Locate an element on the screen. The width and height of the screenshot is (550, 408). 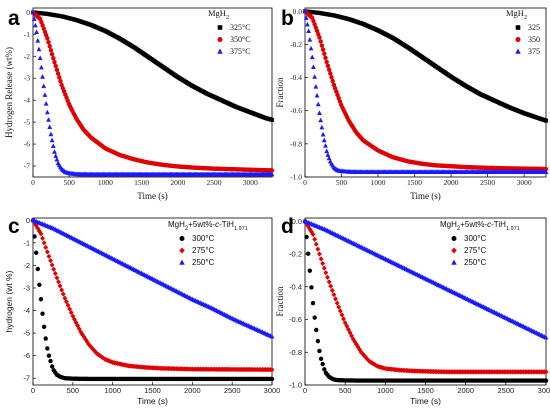
x-tick-label: 500 is located at coordinates (70, 182).